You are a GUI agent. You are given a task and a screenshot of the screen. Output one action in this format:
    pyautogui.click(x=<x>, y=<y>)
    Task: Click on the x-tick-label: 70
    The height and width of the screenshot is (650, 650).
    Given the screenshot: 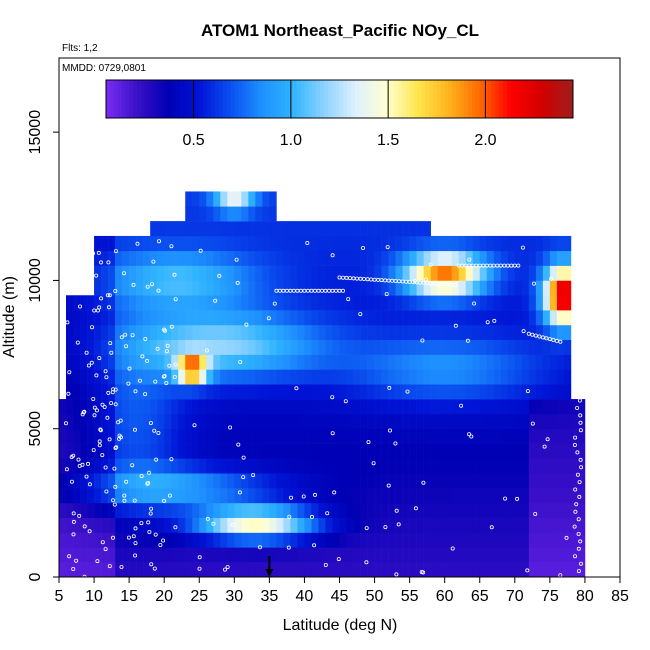 What is the action you would take?
    pyautogui.click(x=515, y=596)
    